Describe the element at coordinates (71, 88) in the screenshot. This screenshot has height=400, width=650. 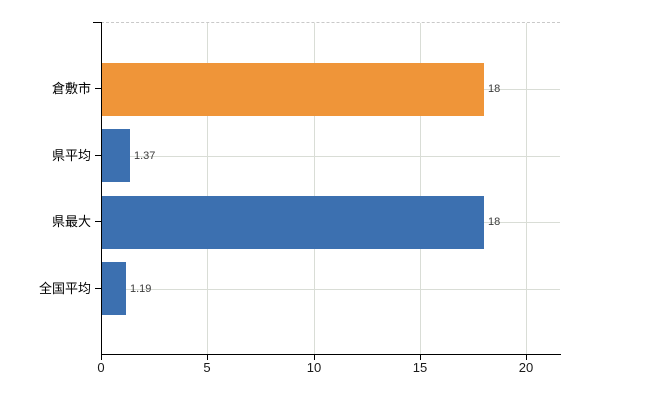
I see `category-label: 倉敷市` at that location.